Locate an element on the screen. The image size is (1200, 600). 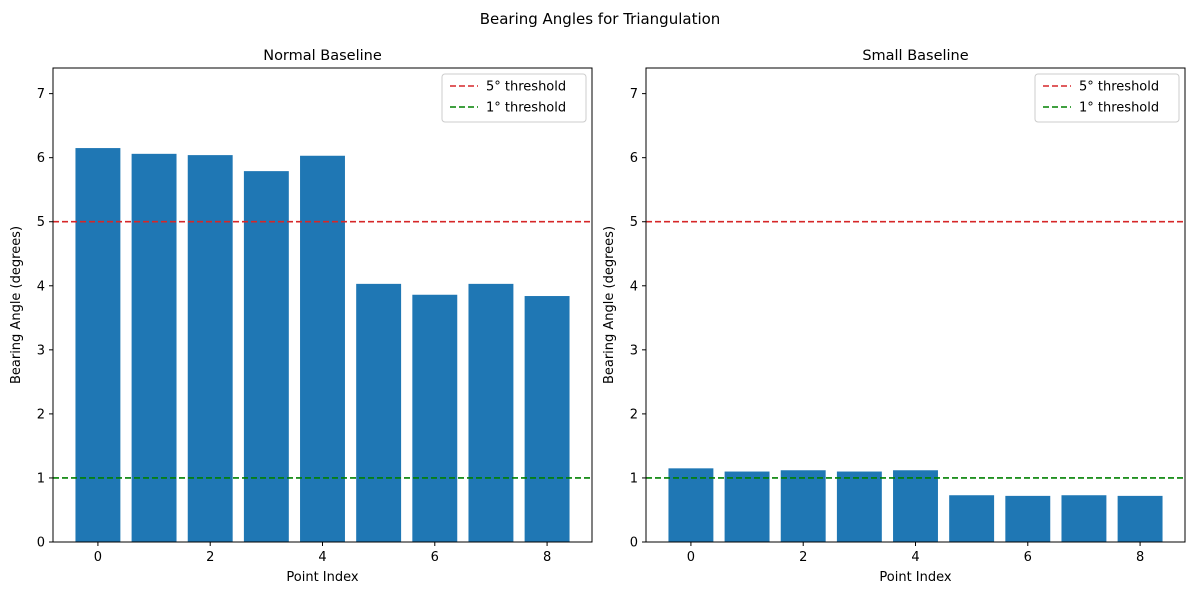
figure-title: Bearing Angles for Triangulation is located at coordinates (600, 19).